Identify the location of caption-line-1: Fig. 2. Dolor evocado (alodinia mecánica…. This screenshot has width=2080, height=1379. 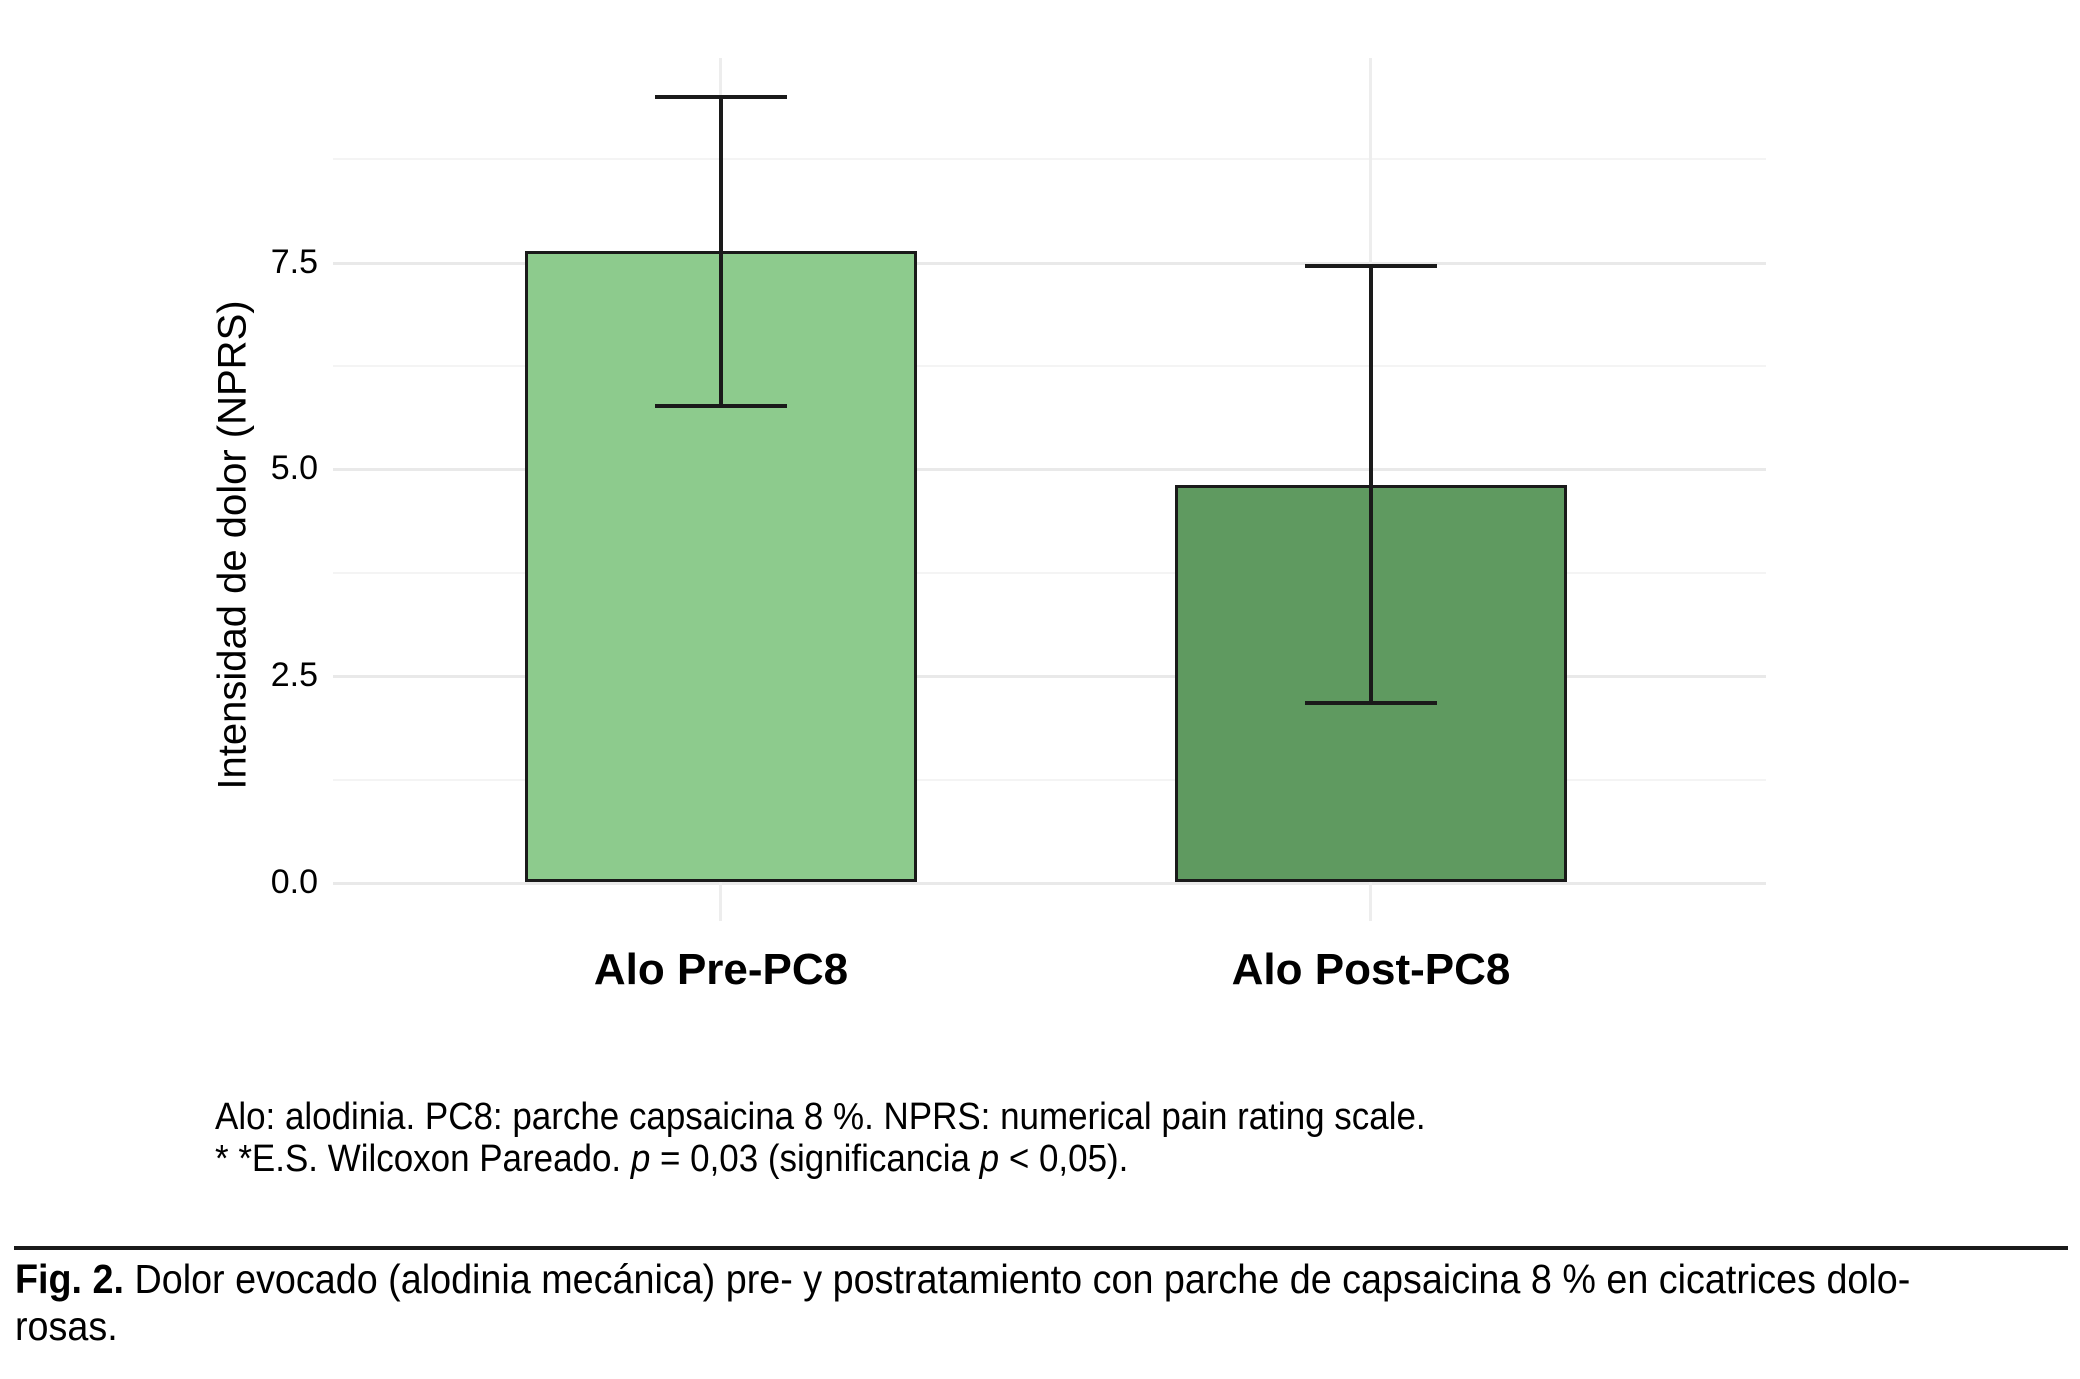
(962, 1279).